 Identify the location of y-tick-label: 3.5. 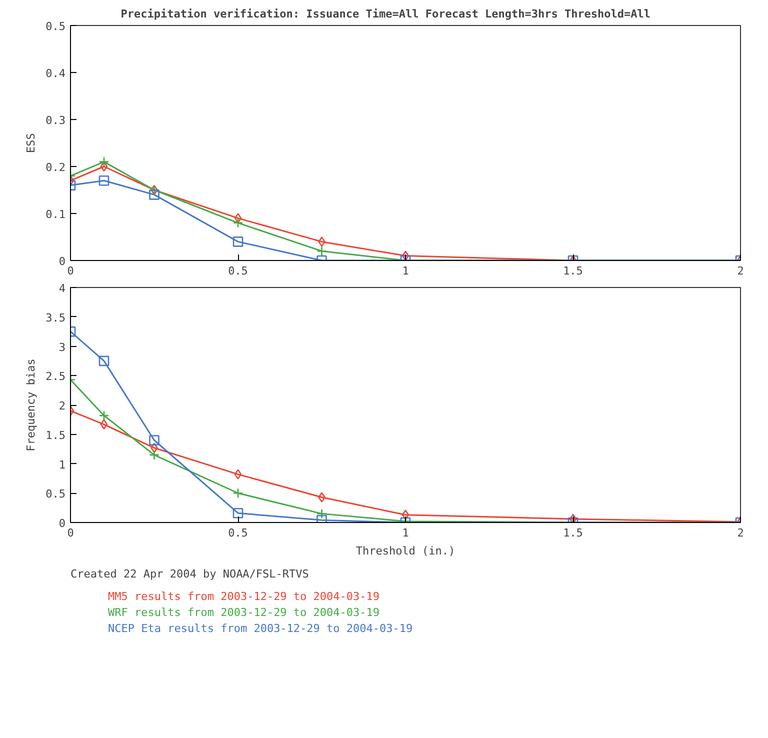
(56, 317).